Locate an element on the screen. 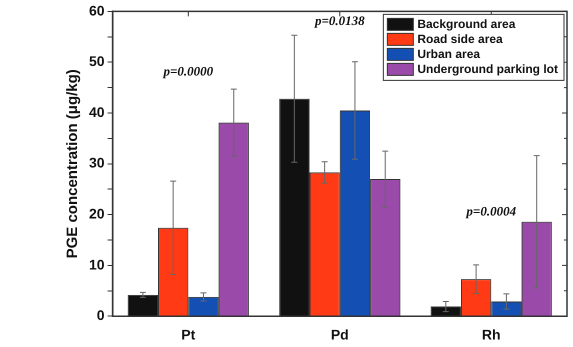 The image size is (573, 347). legend-label: Background area is located at coordinates (466, 24).